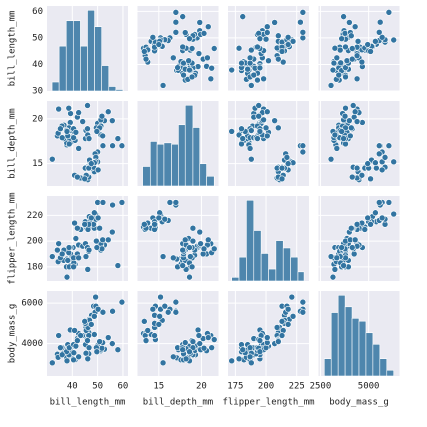  I want to click on x-tick-label: 40, so click(72, 387).